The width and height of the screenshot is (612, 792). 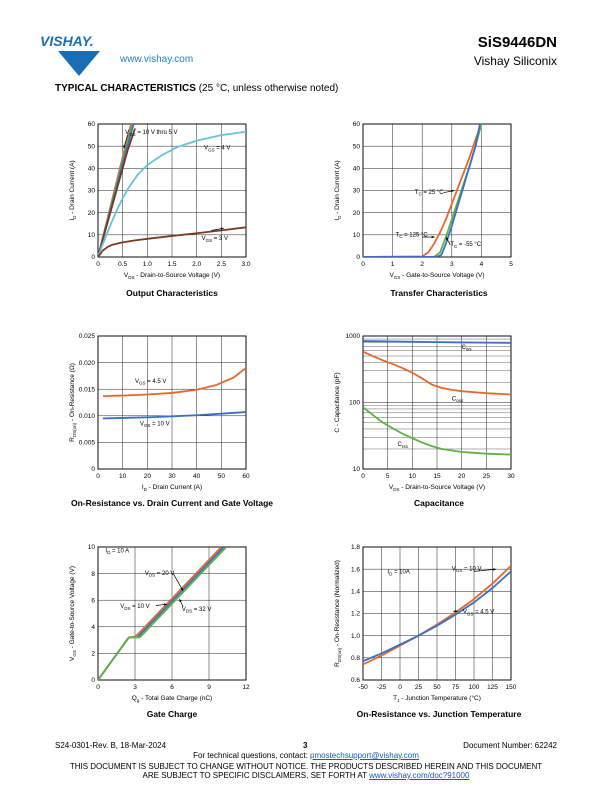 I want to click on x-tick-label: 1.0, so click(x=147, y=264).